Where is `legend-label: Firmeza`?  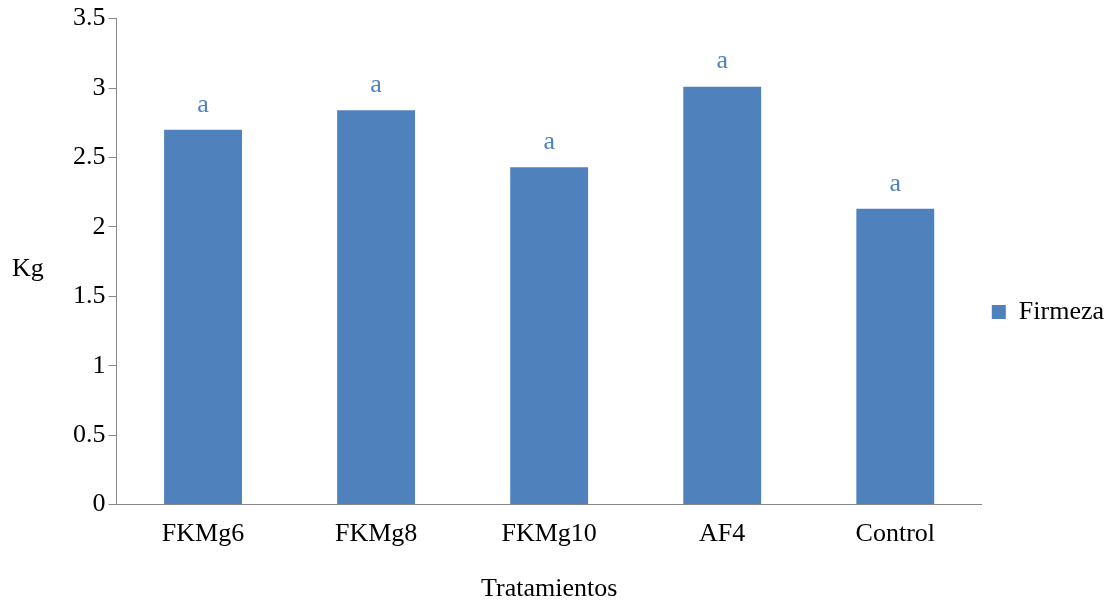
legend-label: Firmeza is located at coordinates (1061, 310).